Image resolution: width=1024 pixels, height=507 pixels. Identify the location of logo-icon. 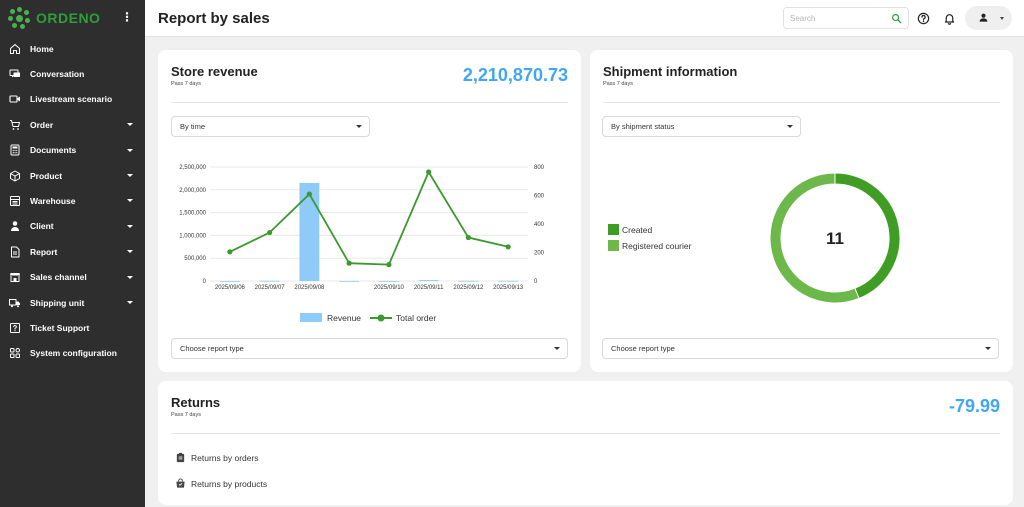
(20, 18).